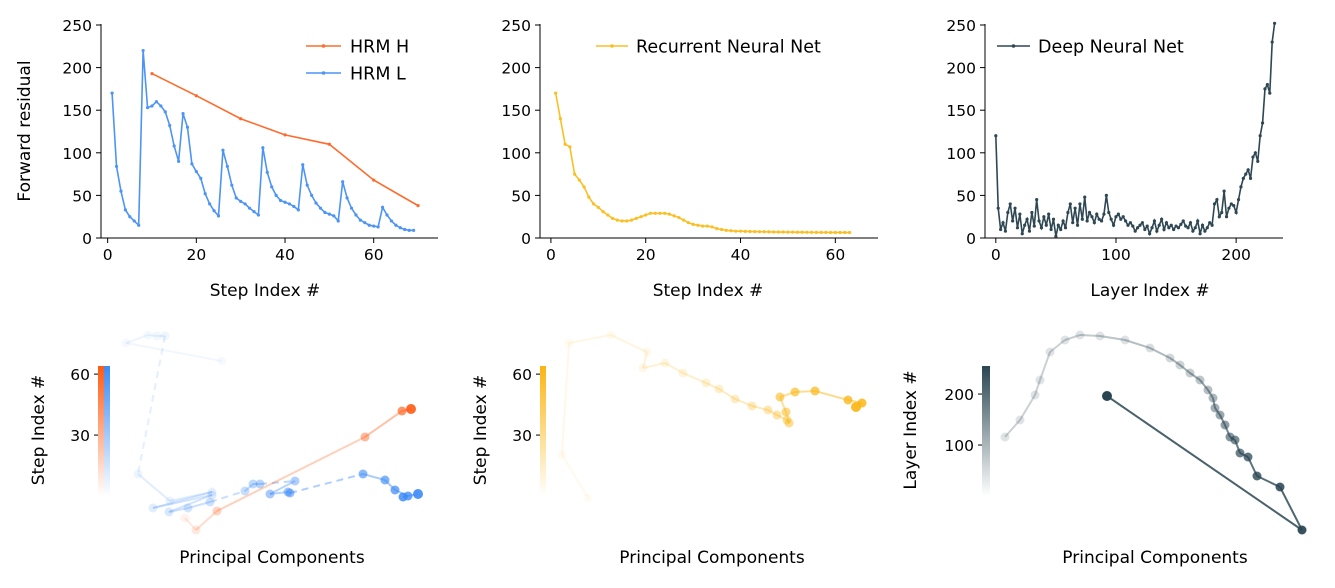 The height and width of the screenshot is (588, 1335). I want to click on legend-marker, so click(1013, 46).